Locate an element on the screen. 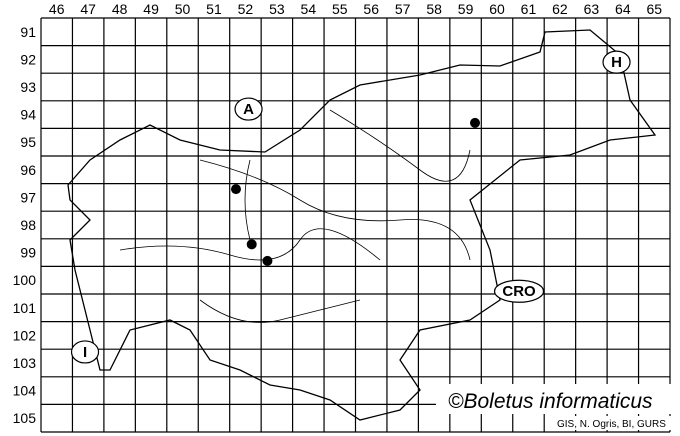 The image size is (680, 436). column-label: 61 is located at coordinates (529, 9).